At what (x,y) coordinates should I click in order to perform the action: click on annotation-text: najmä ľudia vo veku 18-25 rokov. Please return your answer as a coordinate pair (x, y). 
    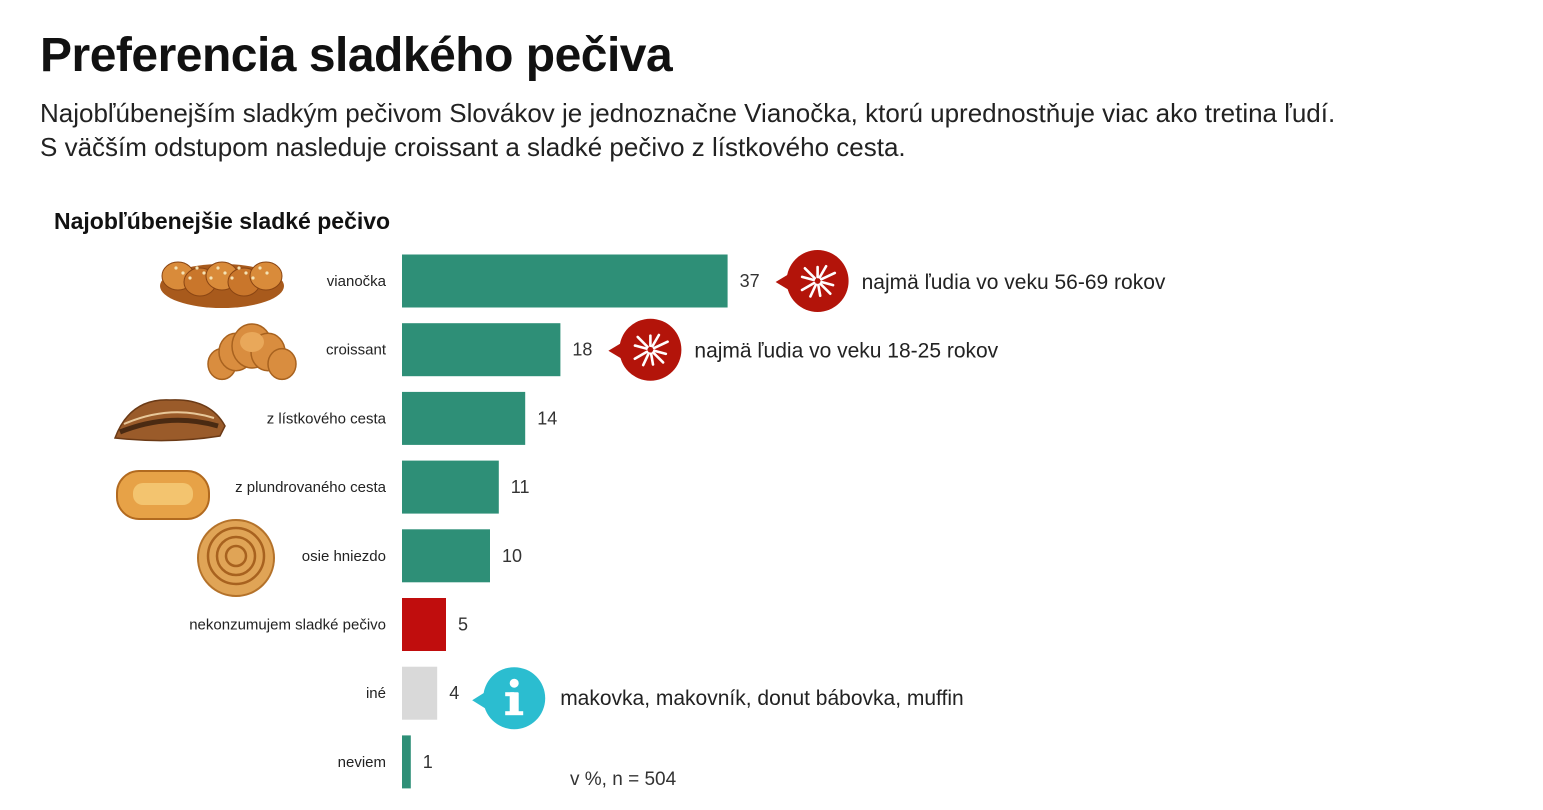
    Looking at the image, I should click on (846, 351).